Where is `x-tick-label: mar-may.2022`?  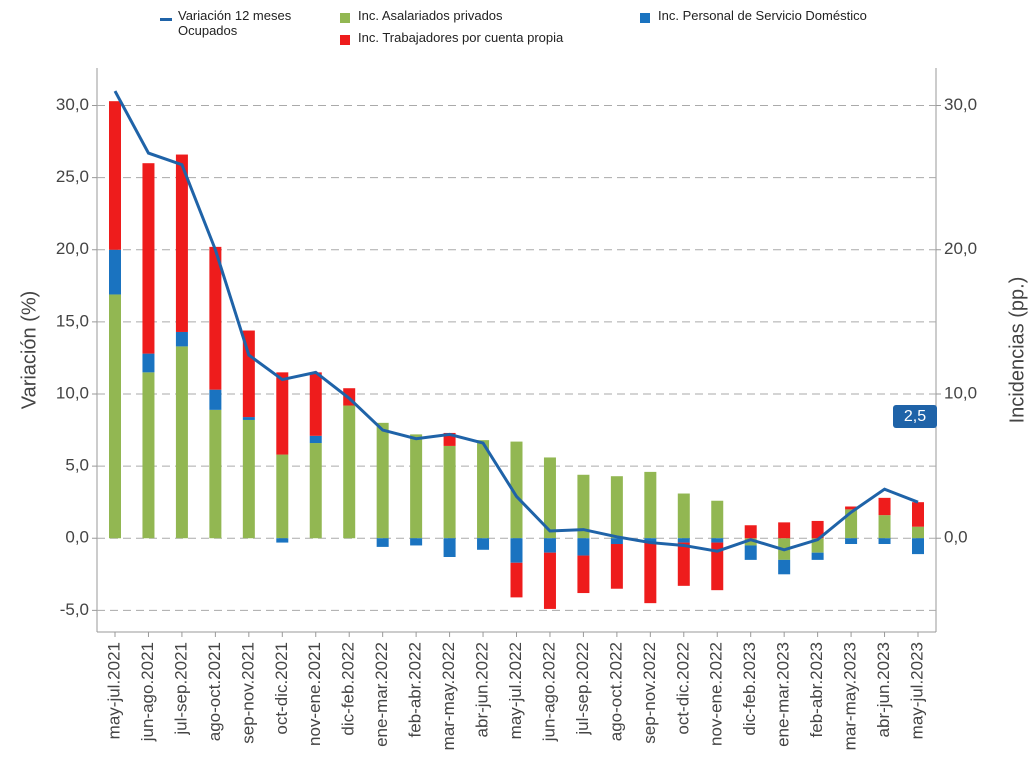
x-tick-label: mar-may.2022 is located at coordinates (448, 696).